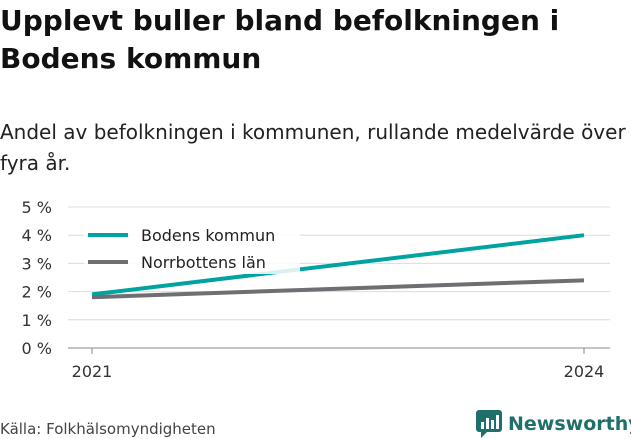 This screenshot has height=439, width=631. Describe the element at coordinates (338, 265) in the screenshot. I see `series-line-bodens-kommun` at that location.